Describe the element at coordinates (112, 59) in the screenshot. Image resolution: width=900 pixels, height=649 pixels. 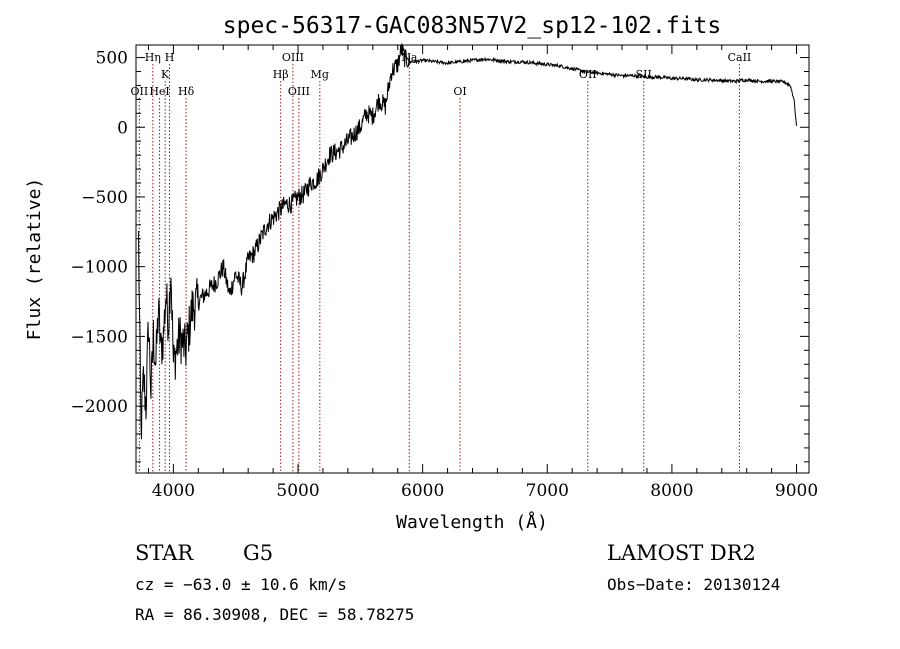
I see `y-tick-label: 500` at that location.